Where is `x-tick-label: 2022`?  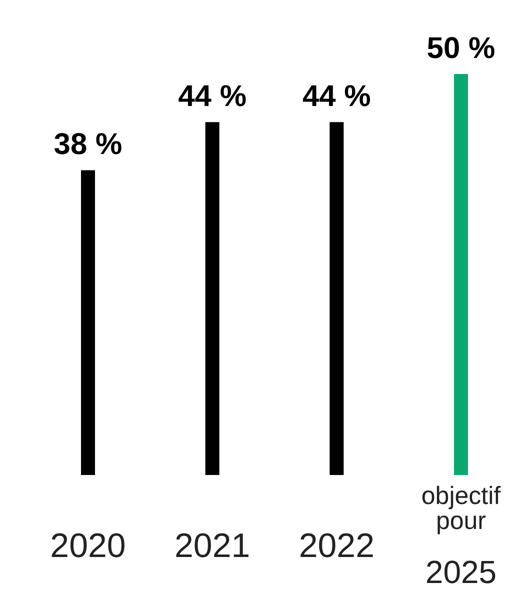 x-tick-label: 2022 is located at coordinates (336, 546).